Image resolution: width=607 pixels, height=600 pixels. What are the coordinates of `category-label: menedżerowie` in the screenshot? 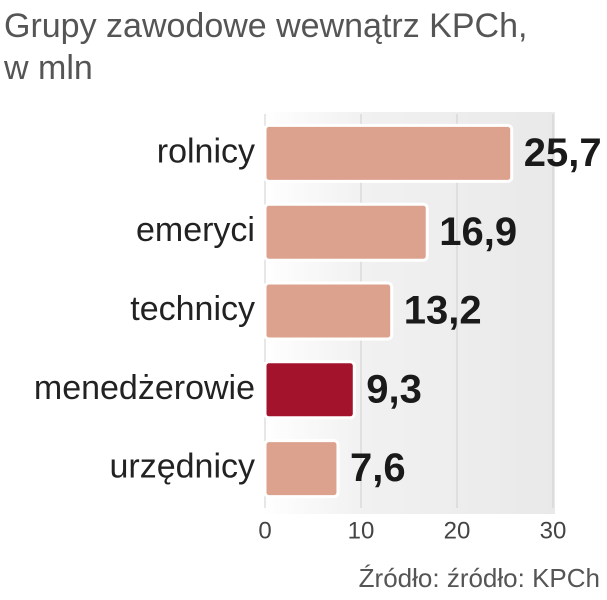 It's located at (144, 388).